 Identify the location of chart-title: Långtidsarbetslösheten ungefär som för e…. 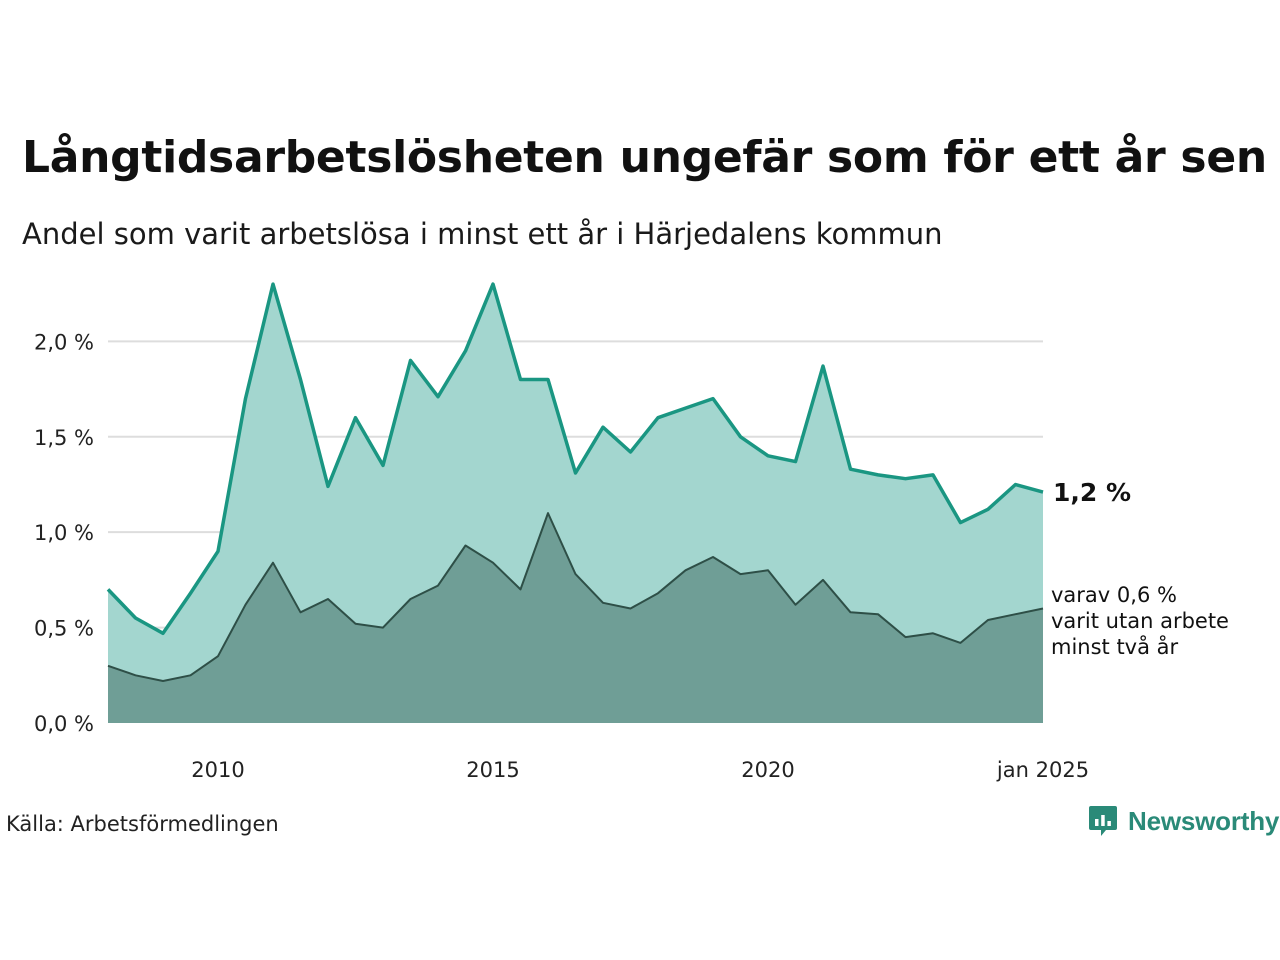
(644, 157).